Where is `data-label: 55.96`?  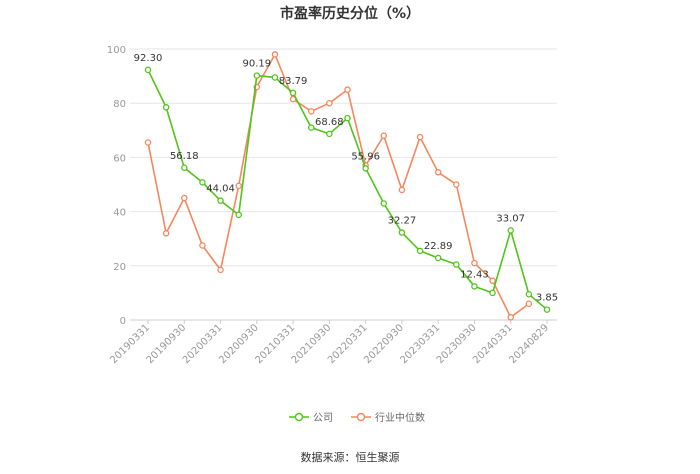 data-label: 55.96 is located at coordinates (365, 156).